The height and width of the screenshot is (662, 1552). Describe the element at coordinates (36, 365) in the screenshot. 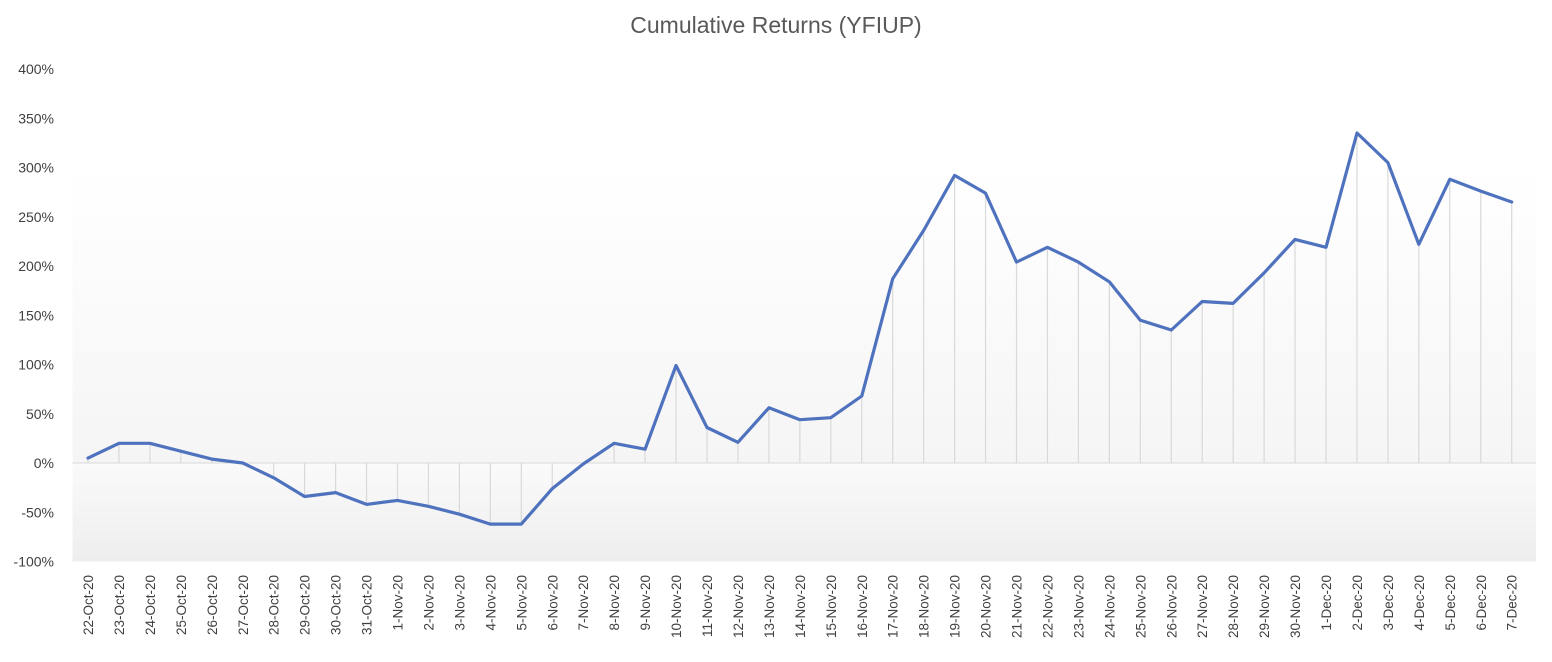

I see `y-tick-label: 100%` at that location.